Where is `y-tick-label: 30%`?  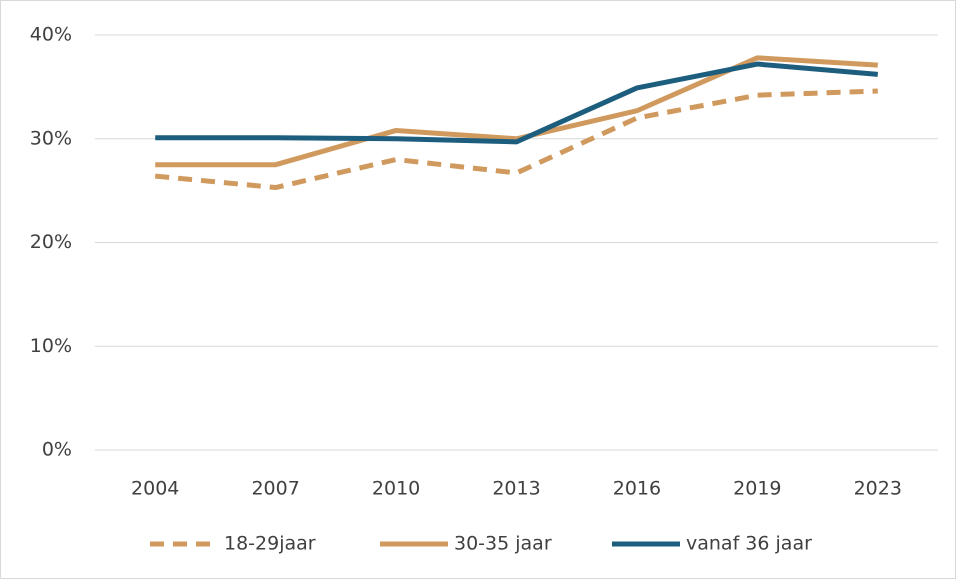 y-tick-label: 30% is located at coordinates (51, 138).